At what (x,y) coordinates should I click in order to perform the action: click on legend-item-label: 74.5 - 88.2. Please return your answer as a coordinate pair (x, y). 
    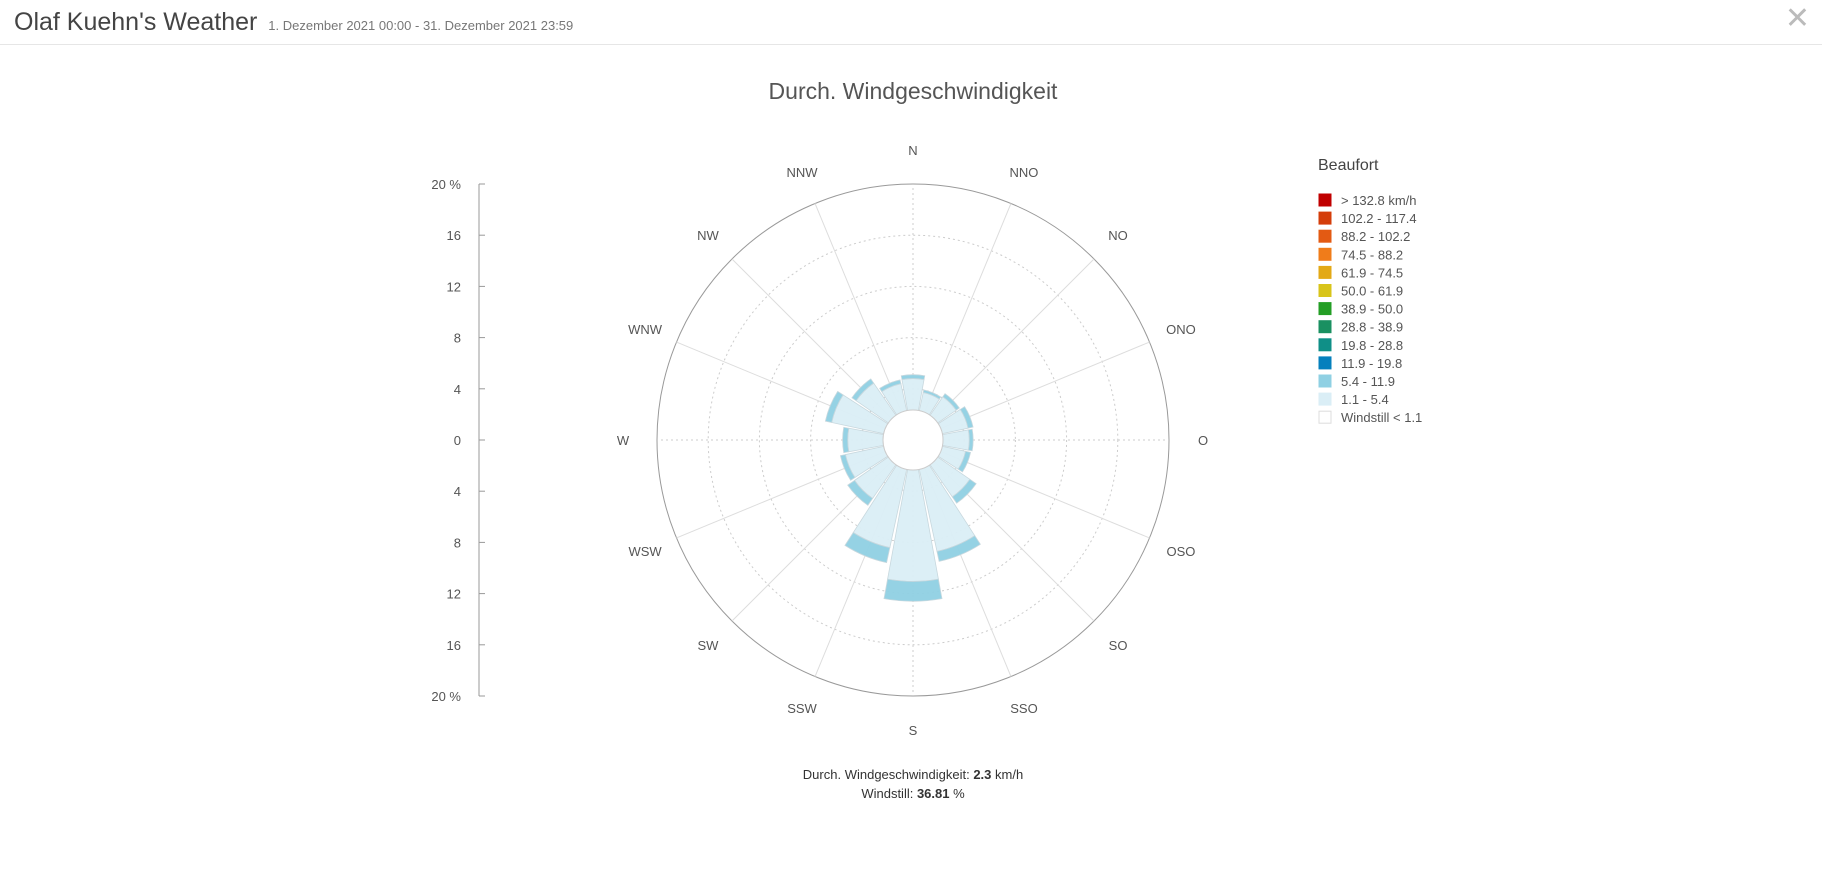
    Looking at the image, I should click on (1372, 254).